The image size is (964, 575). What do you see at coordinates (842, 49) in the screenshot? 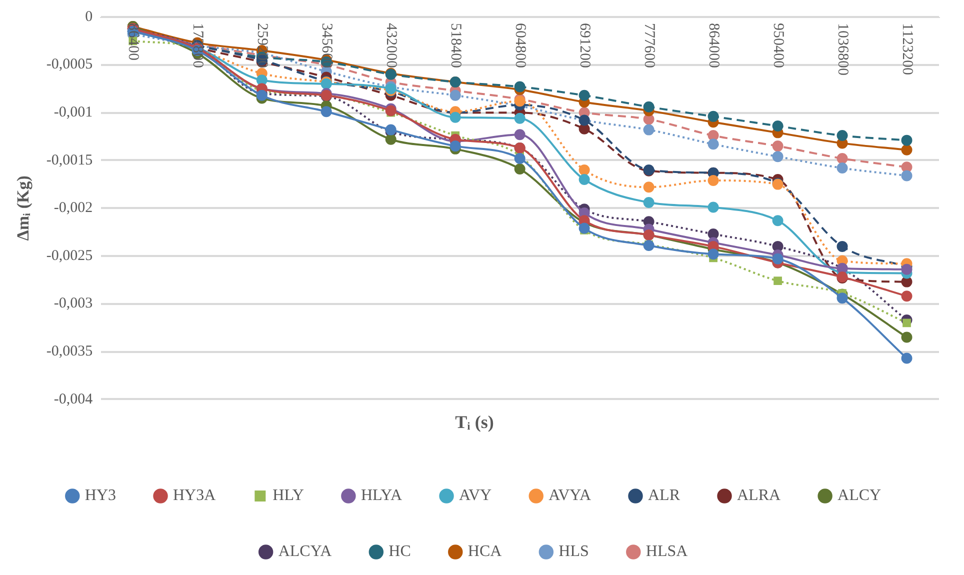
I see `x-tick-label: 1036800` at bounding box center [842, 49].